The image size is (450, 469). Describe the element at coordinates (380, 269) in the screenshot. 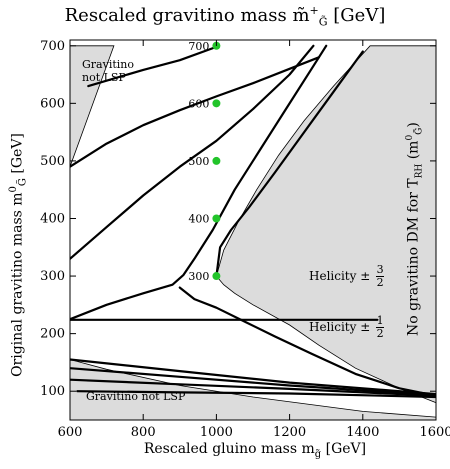

I see `helicity-top-num: 3` at that location.